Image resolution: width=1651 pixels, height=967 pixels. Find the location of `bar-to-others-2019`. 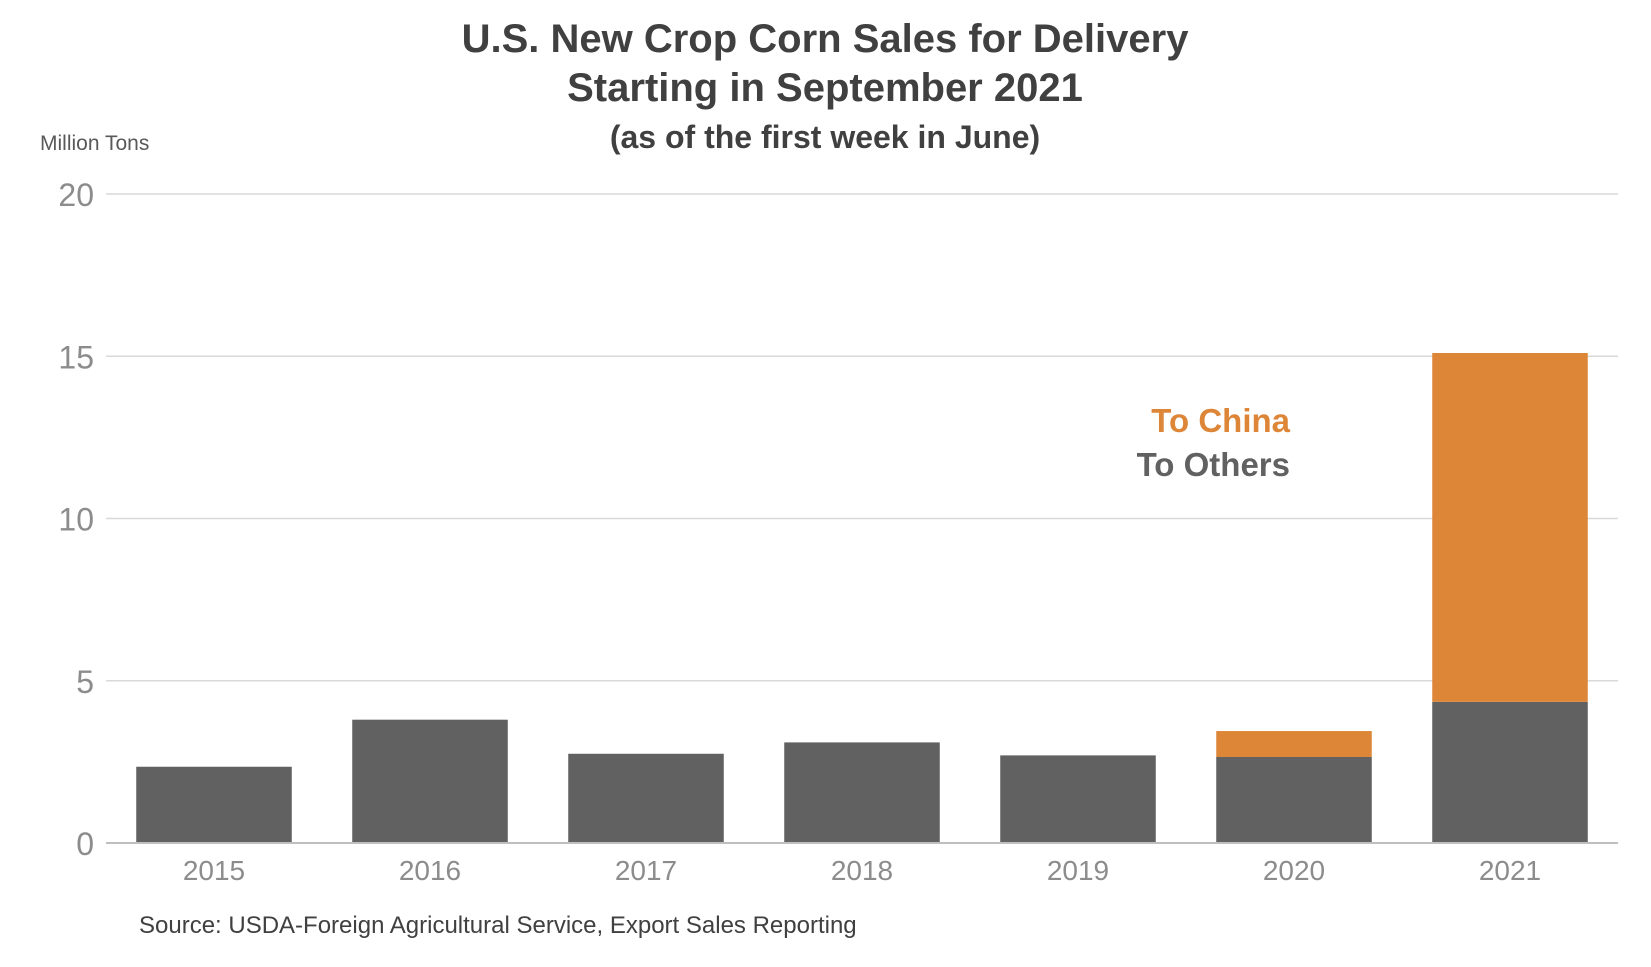

bar-to-others-2019 is located at coordinates (1078, 799).